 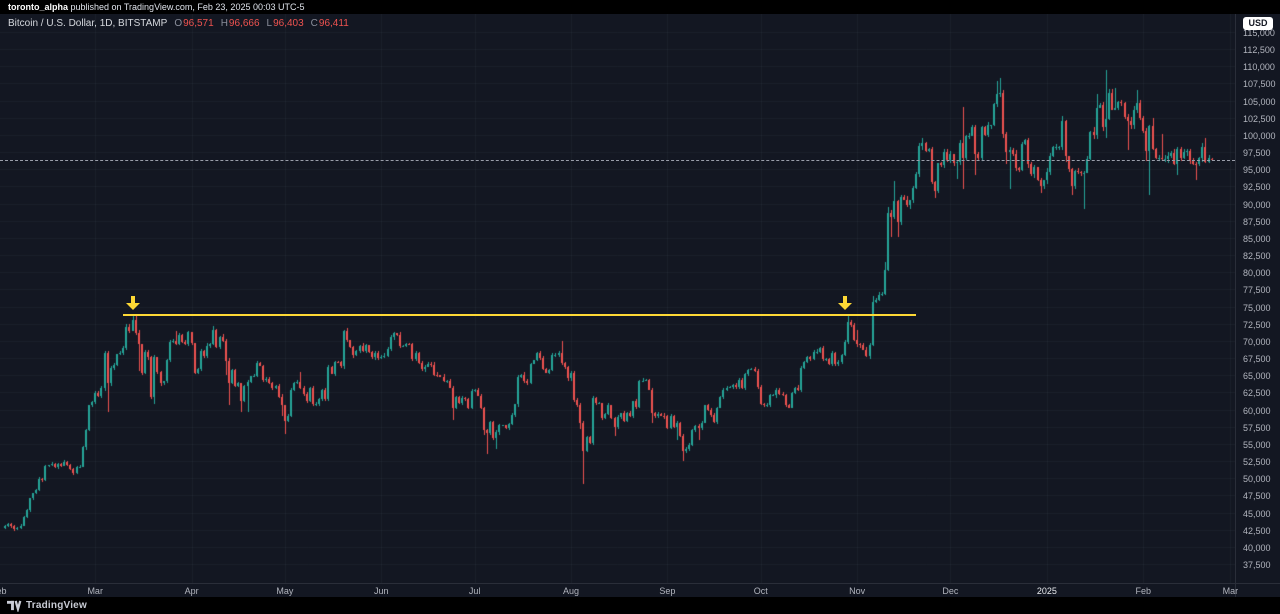 I want to click on ohlc-value: 96,403, so click(x=288, y=23).